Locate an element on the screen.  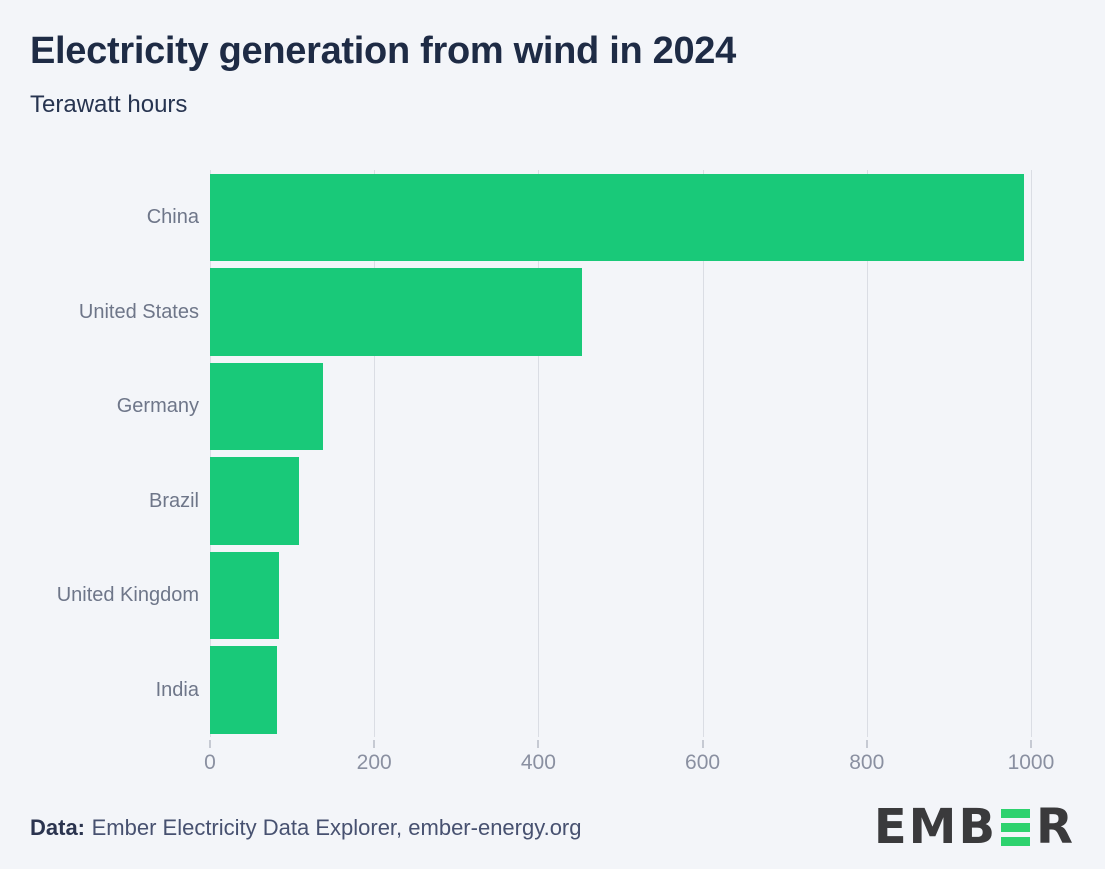
category-label-united-states: United States is located at coordinates (138, 311).